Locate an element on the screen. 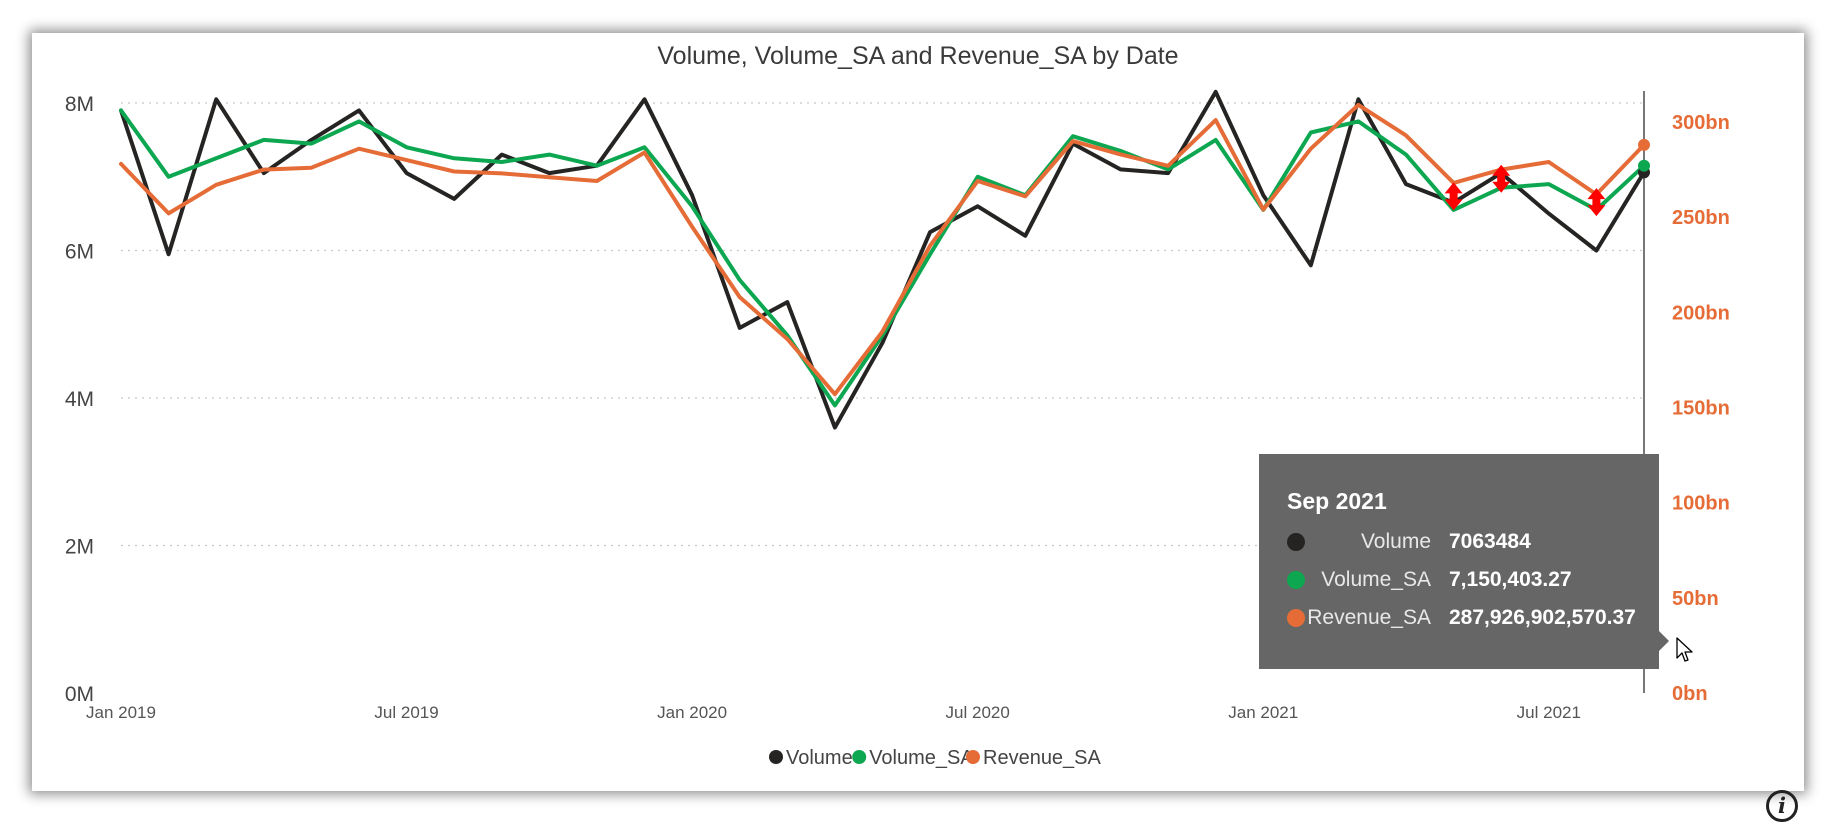  tooltip-row-revenue-sa: Revenue_SA 287,926,902,570.37 is located at coordinates (1459, 618).